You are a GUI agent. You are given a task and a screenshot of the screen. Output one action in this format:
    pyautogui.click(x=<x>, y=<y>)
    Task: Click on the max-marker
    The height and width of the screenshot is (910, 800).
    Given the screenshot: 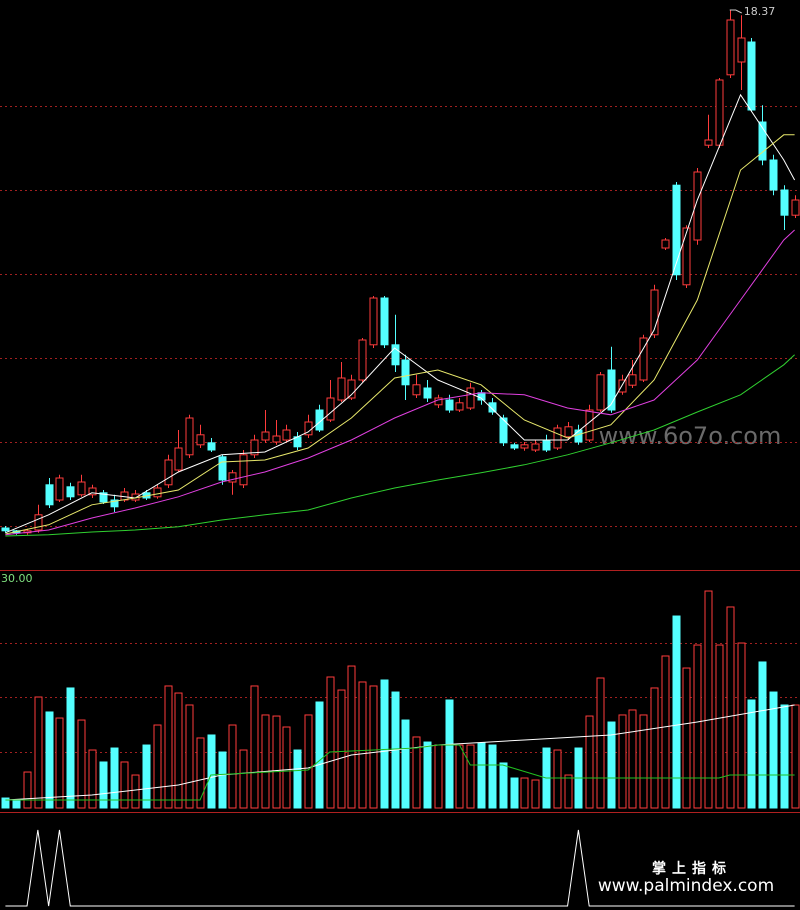 What is the action you would take?
    pyautogui.click(x=735, y=11)
    